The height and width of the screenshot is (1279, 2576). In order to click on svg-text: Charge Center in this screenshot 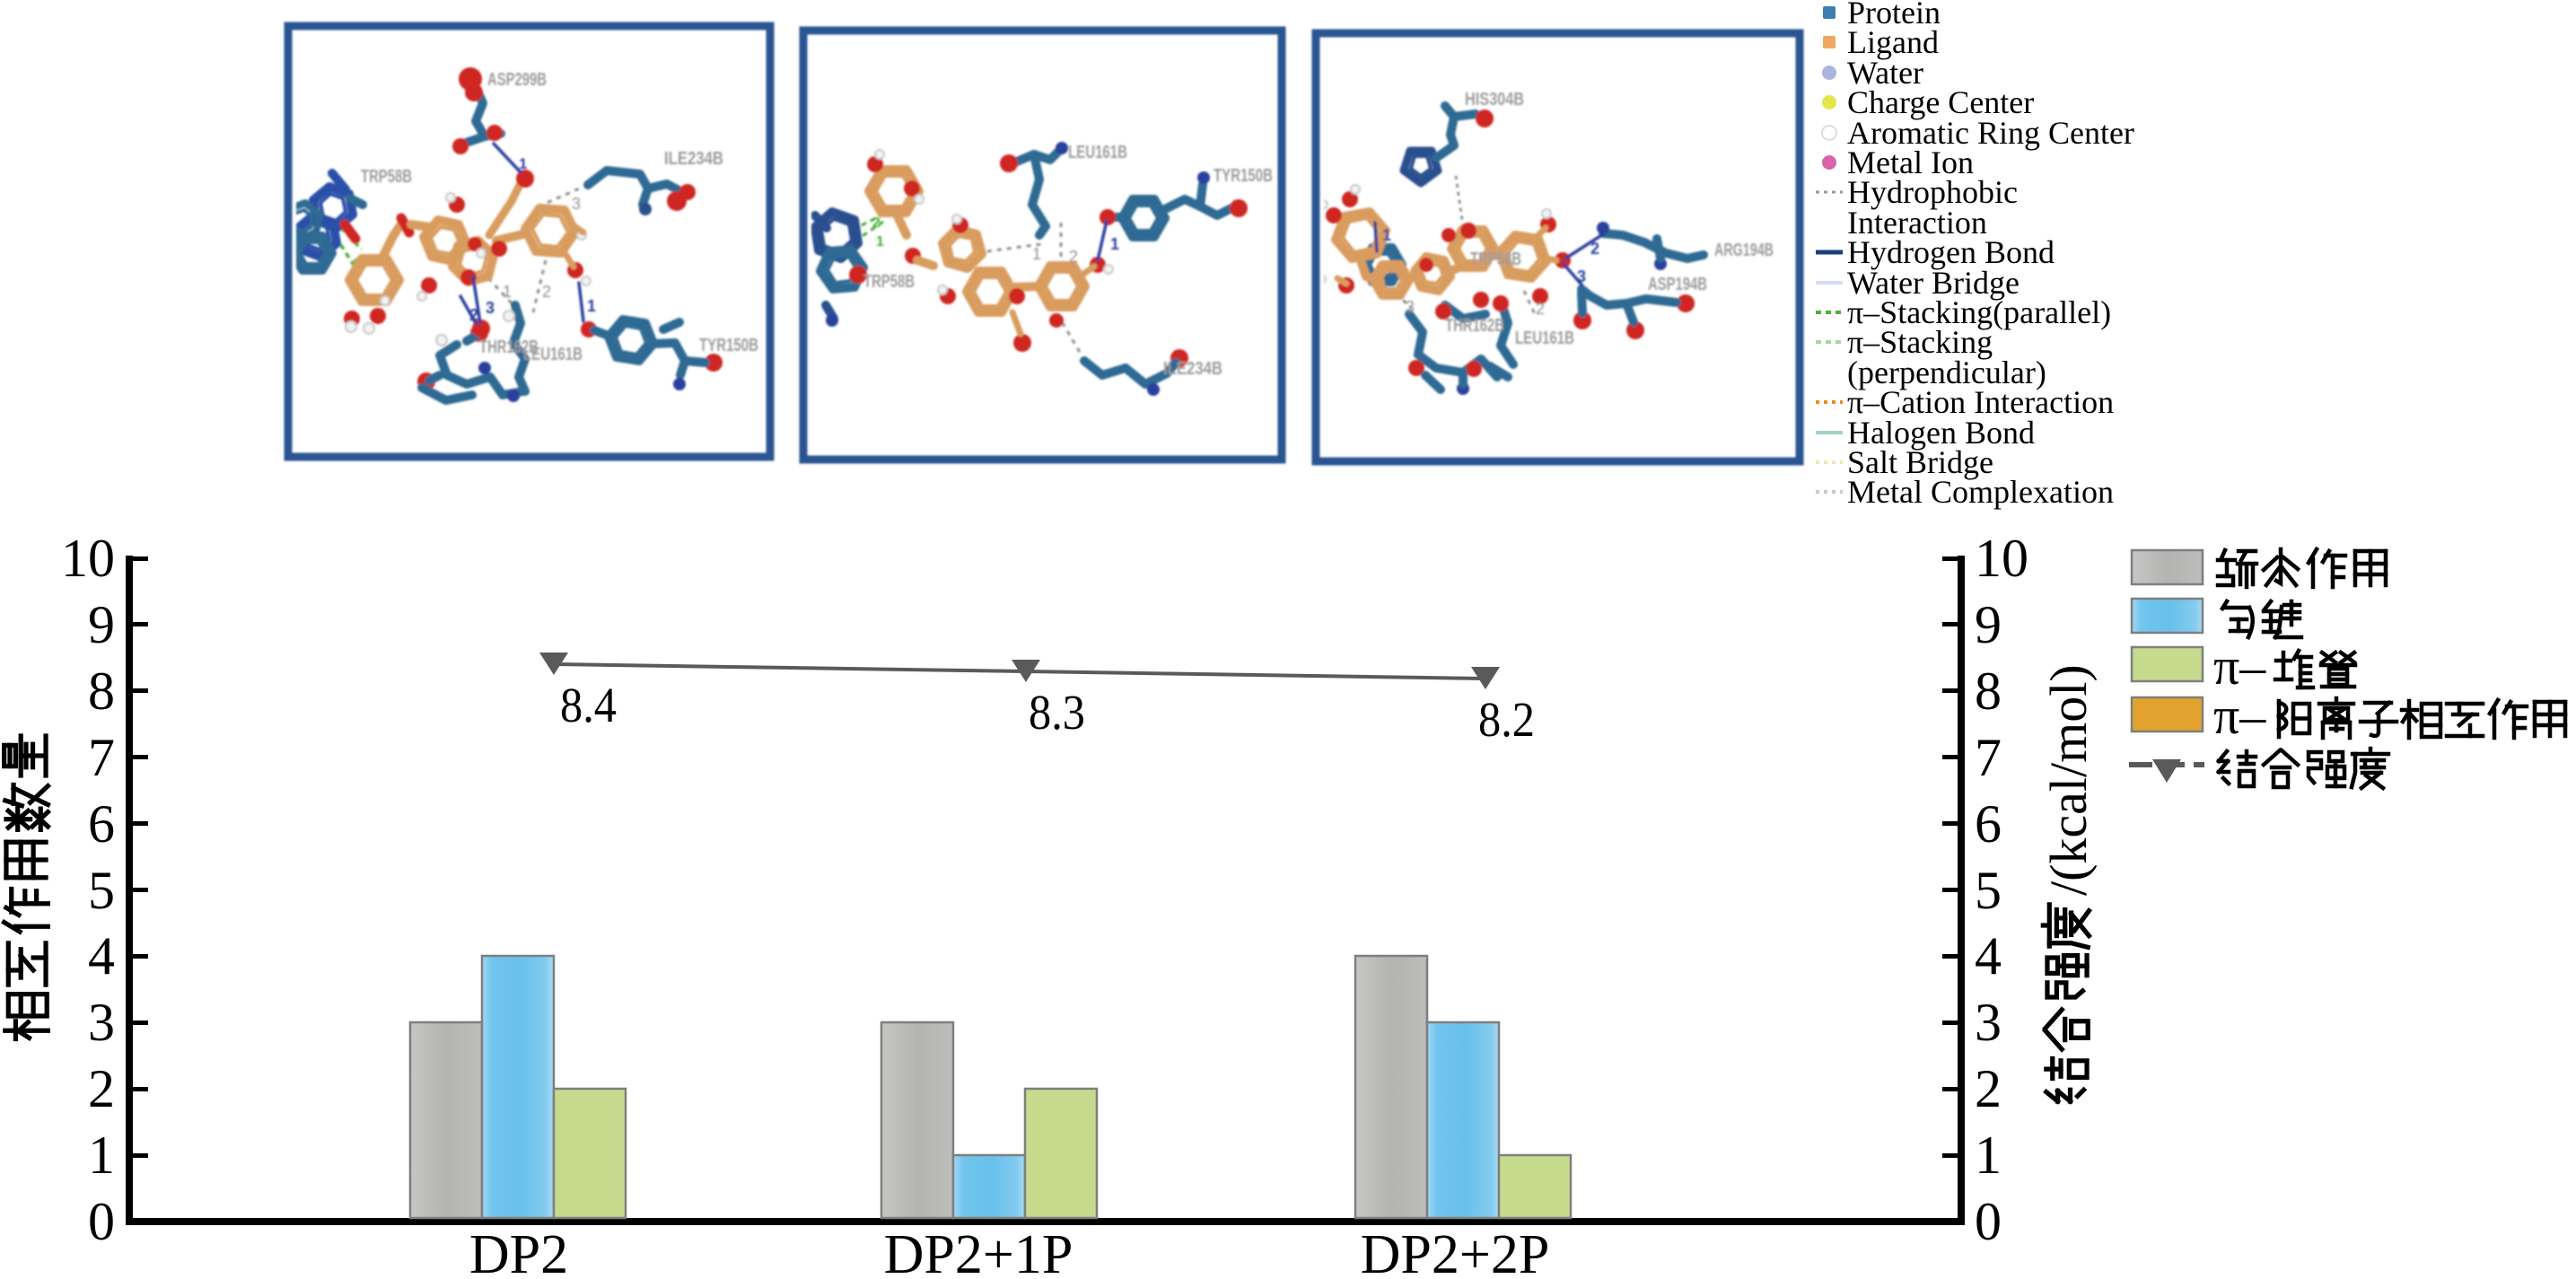, I will do `click(1940, 102)`.